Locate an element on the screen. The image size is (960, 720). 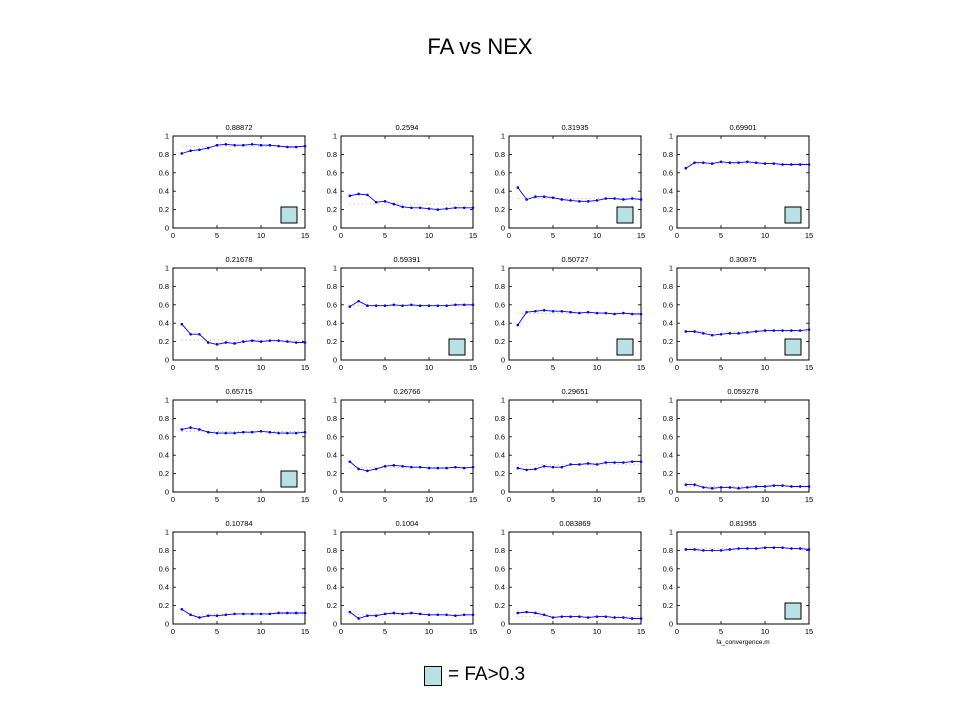
y-tick-label: 0.4 is located at coordinates (668, 191).